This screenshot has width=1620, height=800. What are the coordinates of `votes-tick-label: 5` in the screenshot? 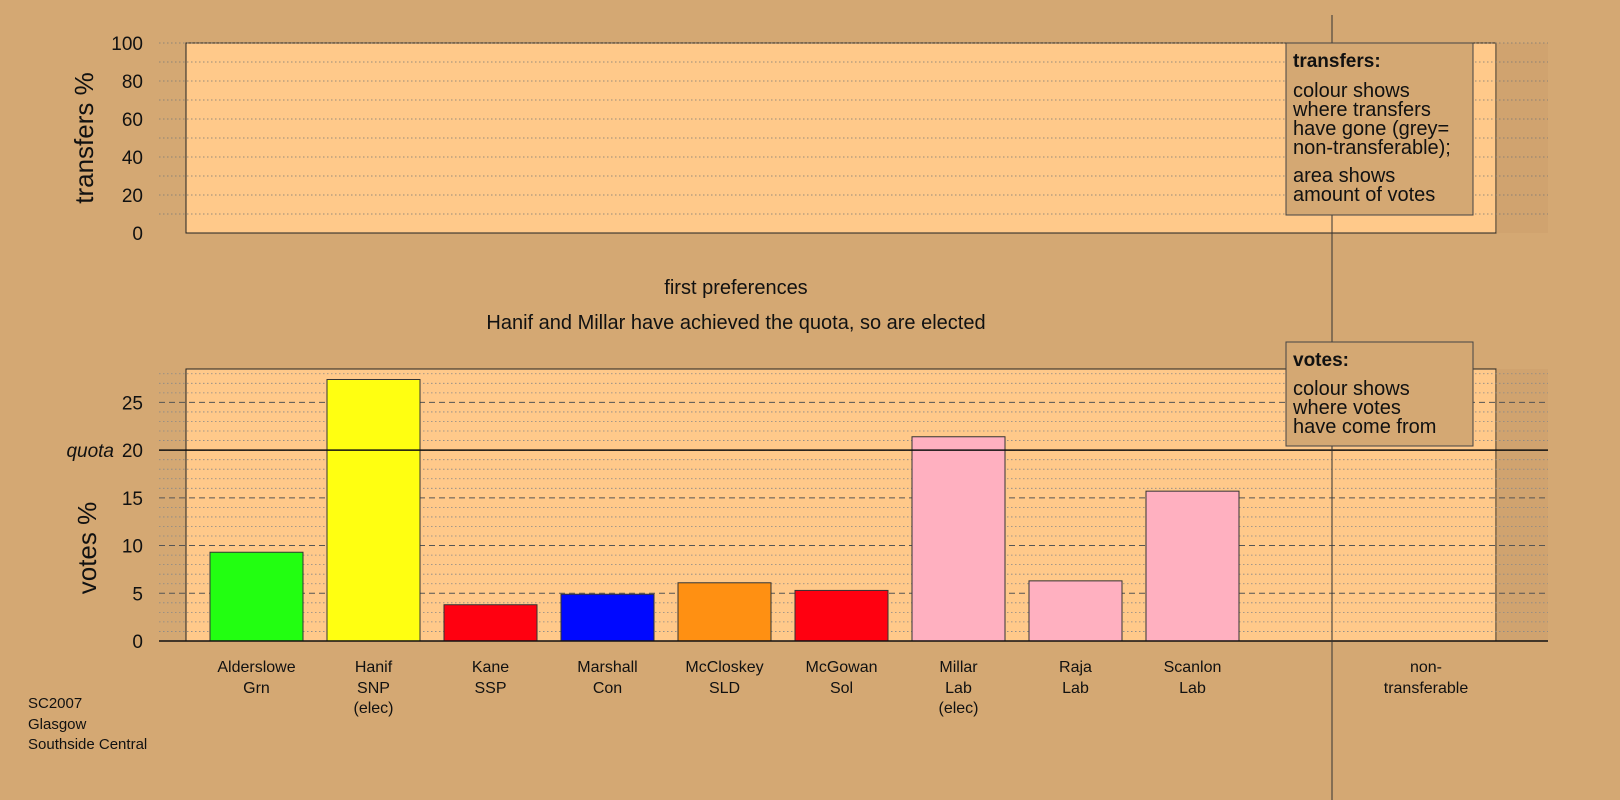 It's located at (137, 594).